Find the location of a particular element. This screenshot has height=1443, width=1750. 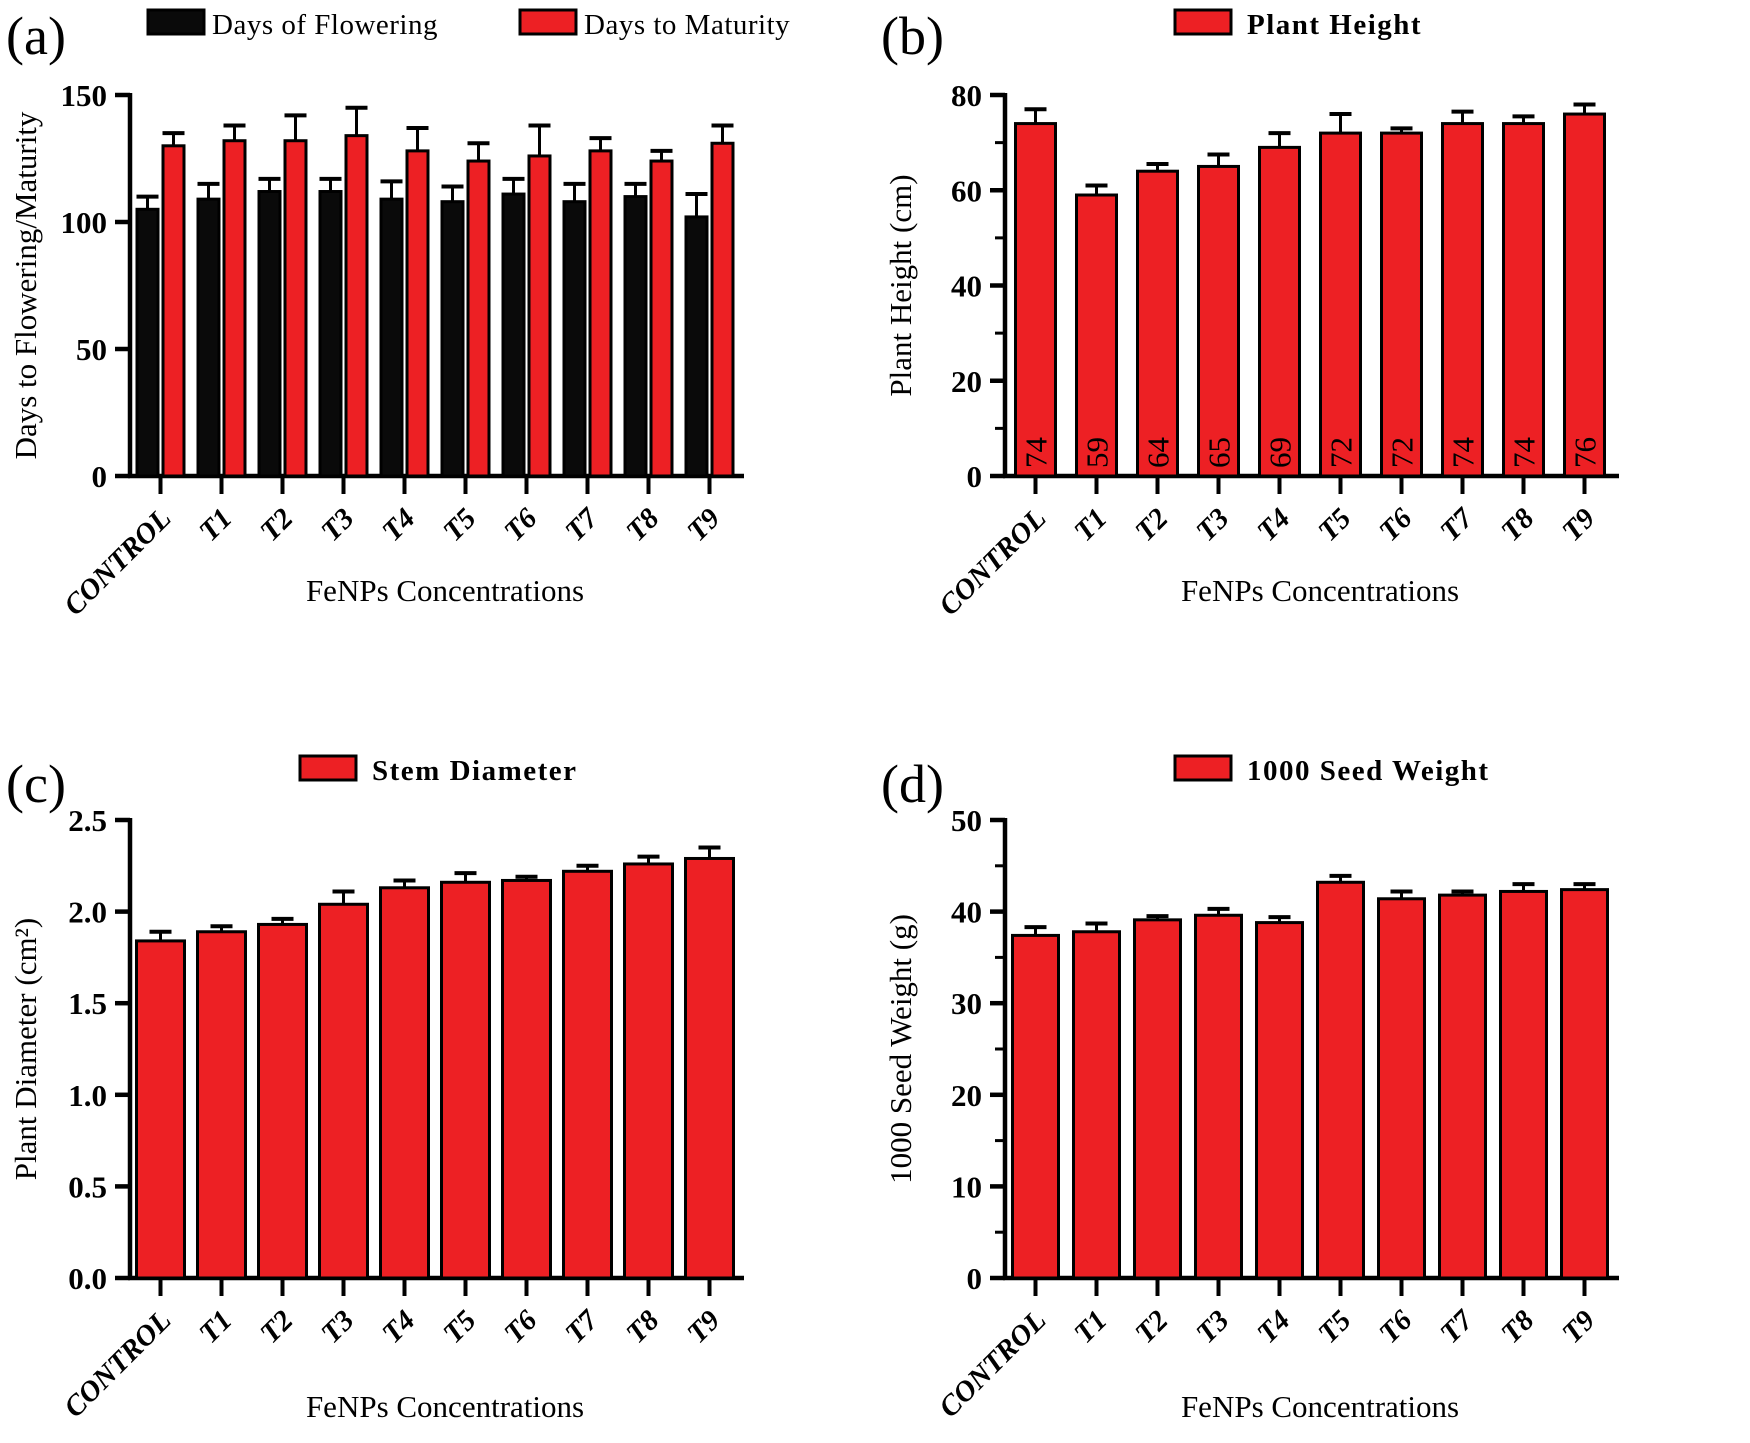

panel-letter: (d) is located at coordinates (912, 784).